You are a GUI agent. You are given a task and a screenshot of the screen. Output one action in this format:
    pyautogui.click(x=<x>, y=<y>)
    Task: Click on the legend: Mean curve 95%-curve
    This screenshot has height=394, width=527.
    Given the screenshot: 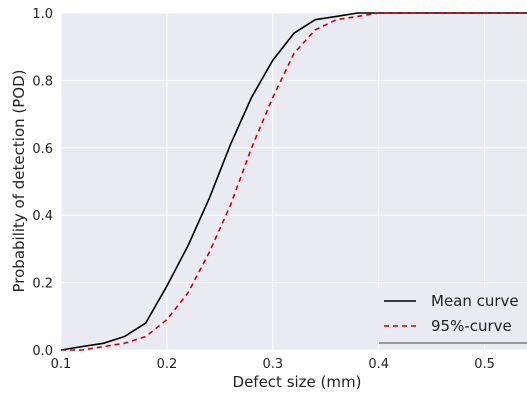 What is the action you would take?
    pyautogui.click(x=452, y=316)
    